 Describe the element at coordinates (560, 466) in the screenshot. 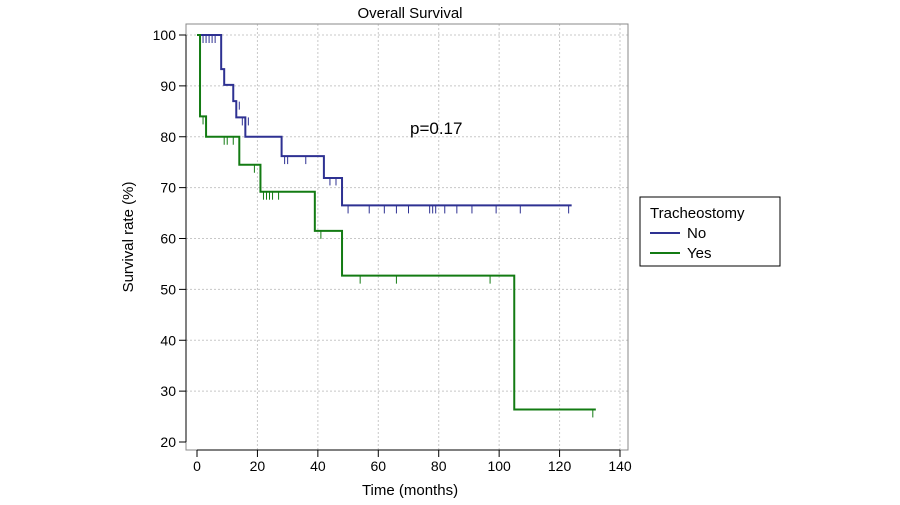

I see `x-tick-label: 120` at that location.